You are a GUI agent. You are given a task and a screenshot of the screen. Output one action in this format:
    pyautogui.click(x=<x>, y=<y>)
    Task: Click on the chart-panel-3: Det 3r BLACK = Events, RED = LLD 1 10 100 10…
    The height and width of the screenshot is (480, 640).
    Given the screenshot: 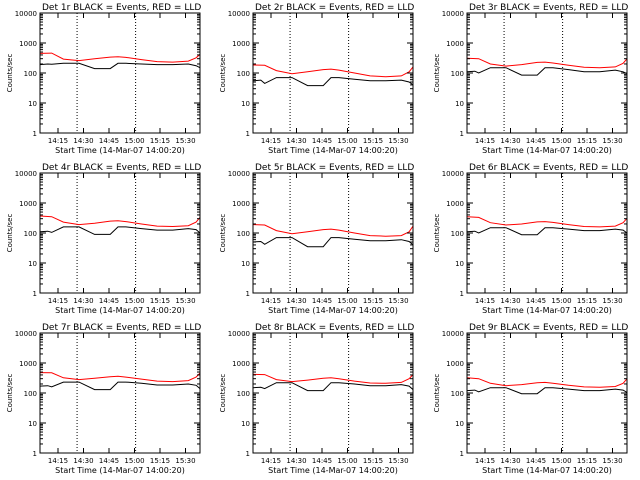 What is the action you would take?
    pyautogui.click(x=530, y=79)
    